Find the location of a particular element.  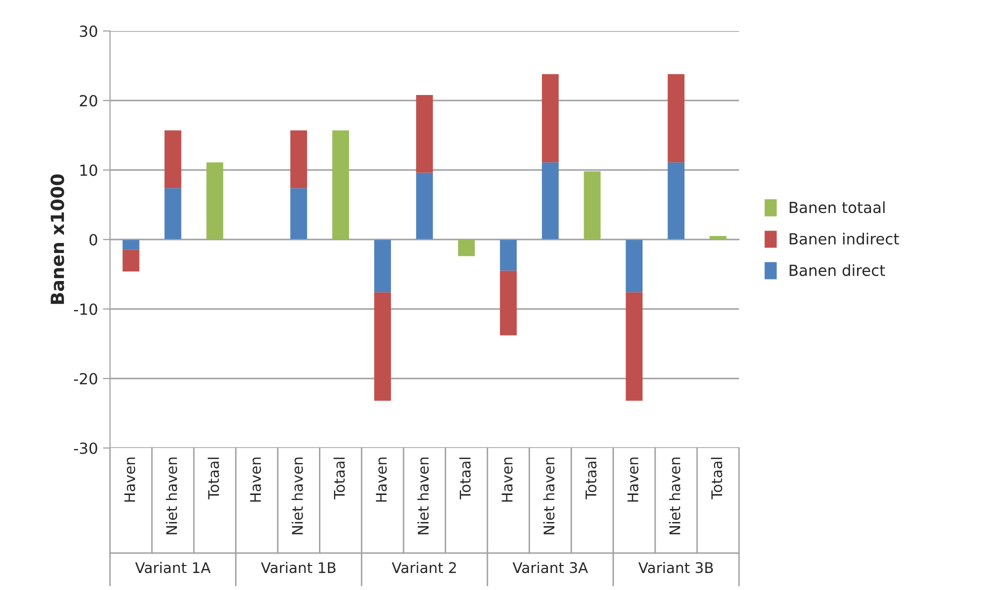

legend-label: Banen direct is located at coordinates (838, 270).